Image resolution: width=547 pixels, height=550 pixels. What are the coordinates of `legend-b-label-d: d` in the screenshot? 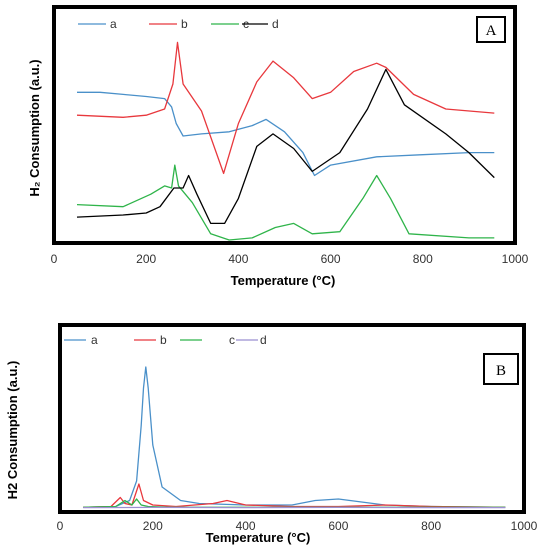 It's located at (263, 340).